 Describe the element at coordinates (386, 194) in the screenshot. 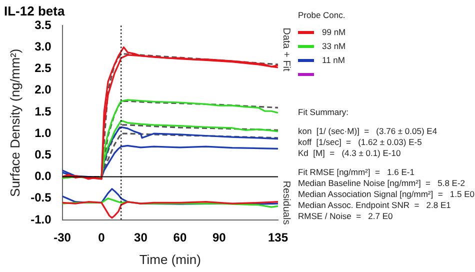

I see `text: Median Association Signal [ng/mm²] = 1.5 E0` at that location.